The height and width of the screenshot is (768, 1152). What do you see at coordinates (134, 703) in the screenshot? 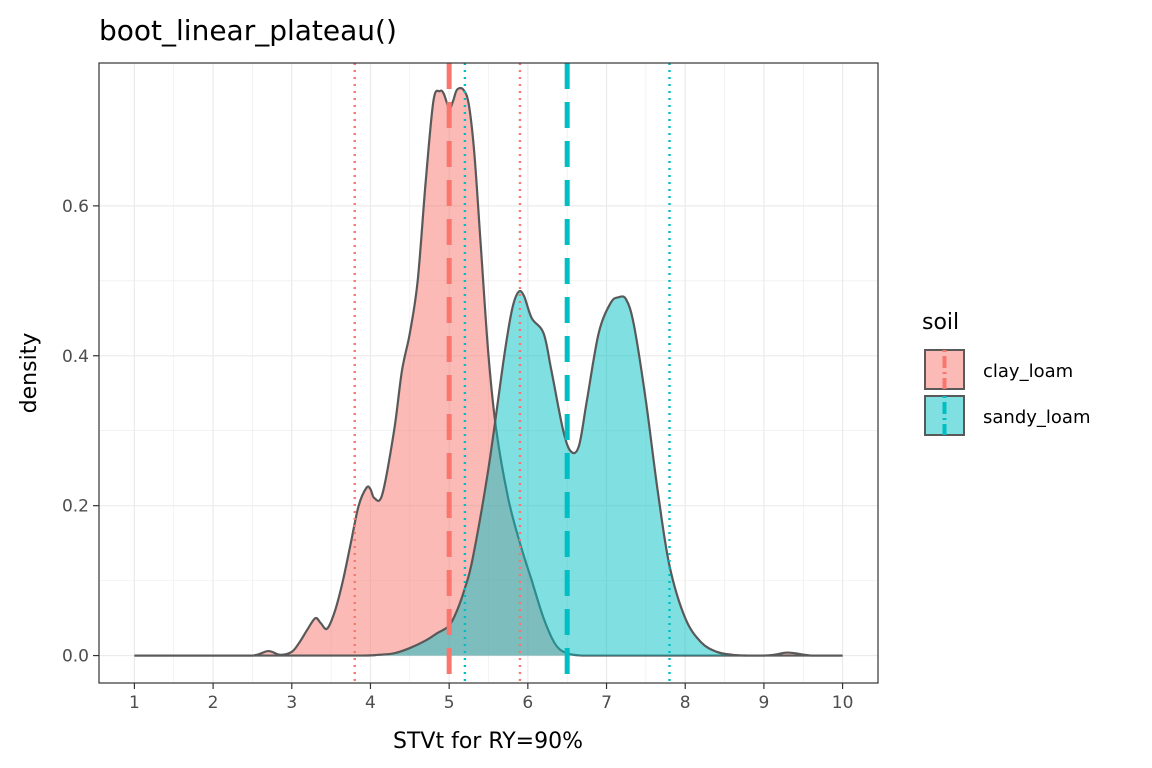
I see `x-tick-label: 1` at bounding box center [134, 703].